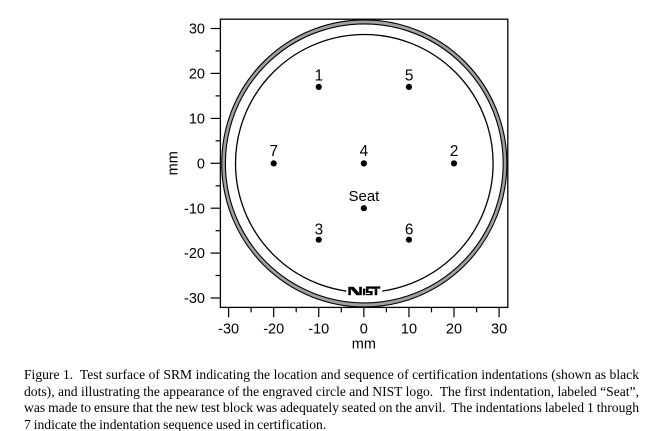 Image resolution: width=661 pixels, height=431 pixels. I want to click on svg-text: Seat, so click(364, 196).